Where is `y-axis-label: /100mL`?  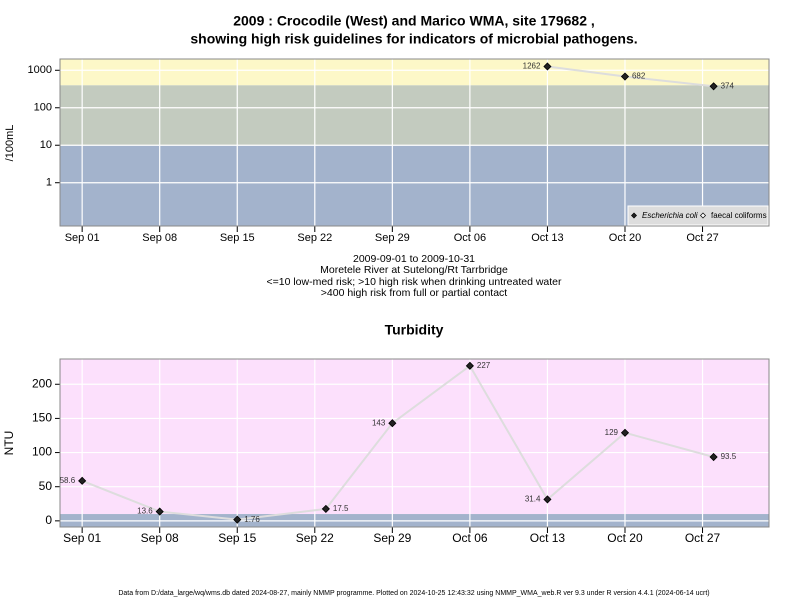 y-axis-label: /100mL is located at coordinates (10, 143).